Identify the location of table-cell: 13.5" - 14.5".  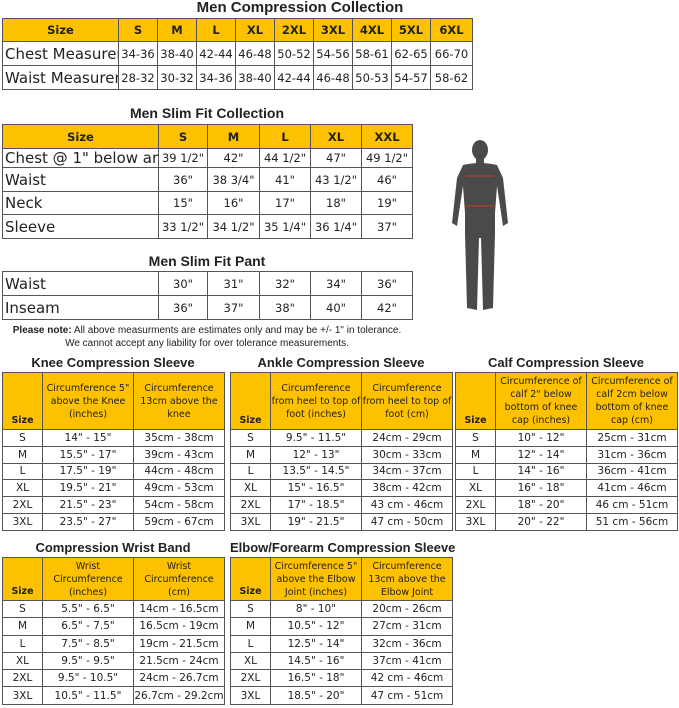
(316, 471).